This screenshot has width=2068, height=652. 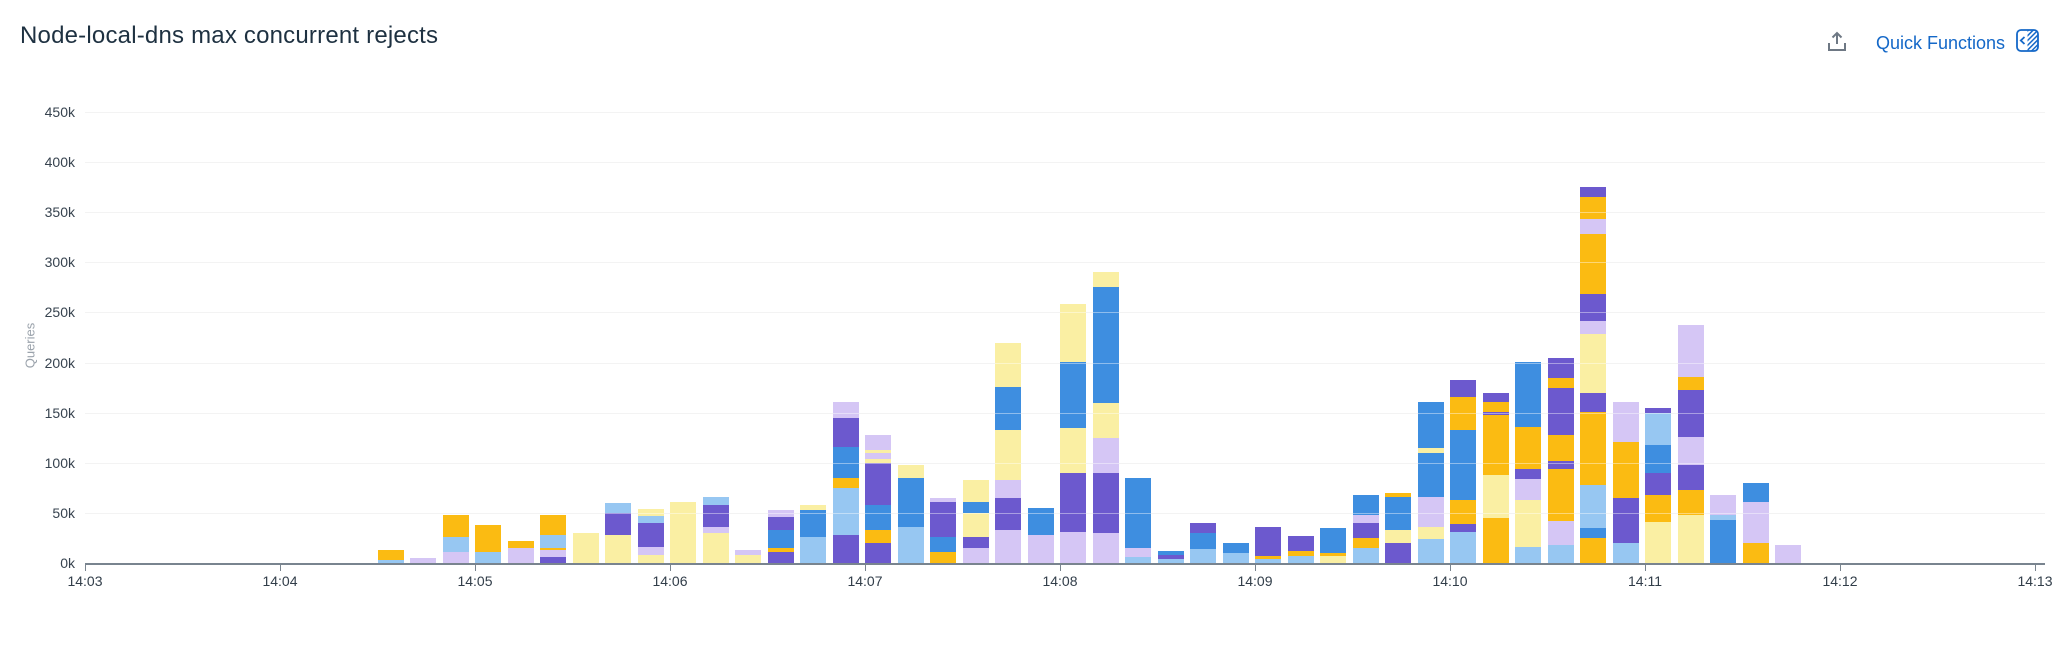 I want to click on x-axis-tick-label: 14:13, so click(x=2035, y=581).